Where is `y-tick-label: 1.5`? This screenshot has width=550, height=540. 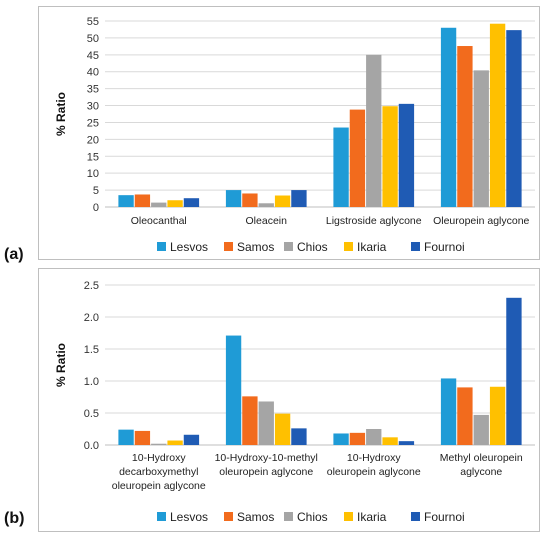
y-tick-label: 1.5 is located at coordinates (91, 350).